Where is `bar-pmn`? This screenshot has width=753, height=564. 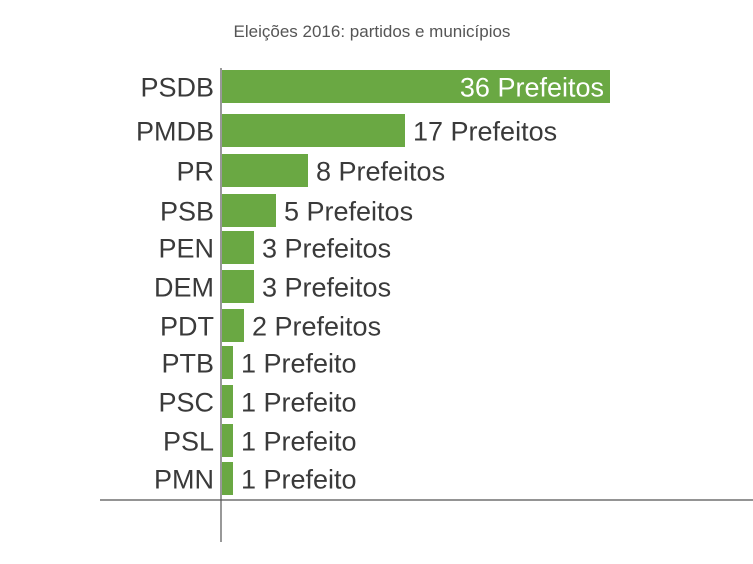
bar-pmn is located at coordinates (227, 478).